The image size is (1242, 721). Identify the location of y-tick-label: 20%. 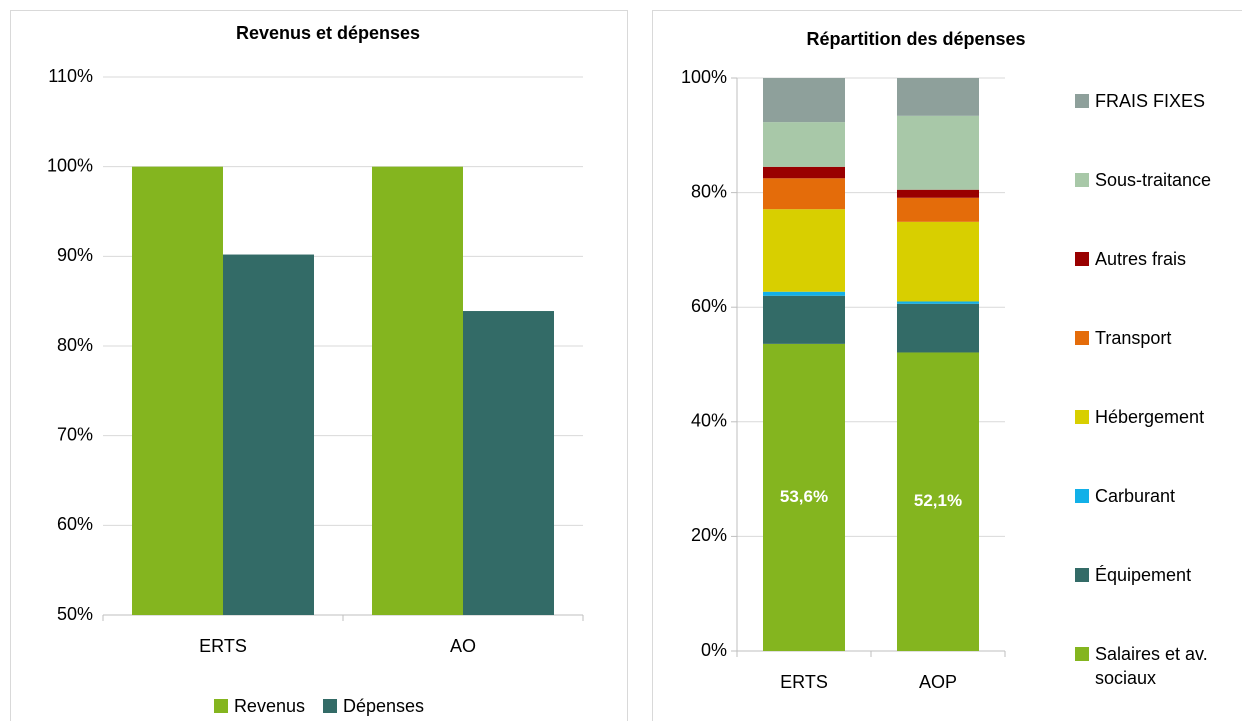
(709, 535).